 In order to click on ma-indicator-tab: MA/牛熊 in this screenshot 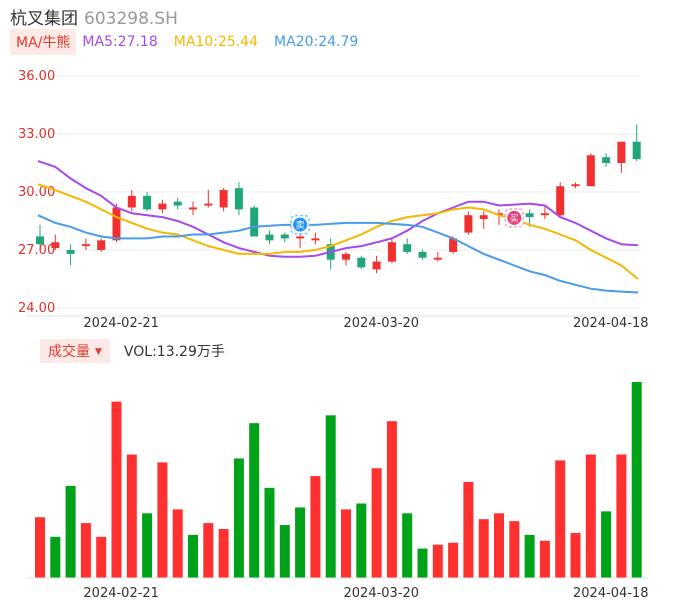, I will do `click(43, 42)`.